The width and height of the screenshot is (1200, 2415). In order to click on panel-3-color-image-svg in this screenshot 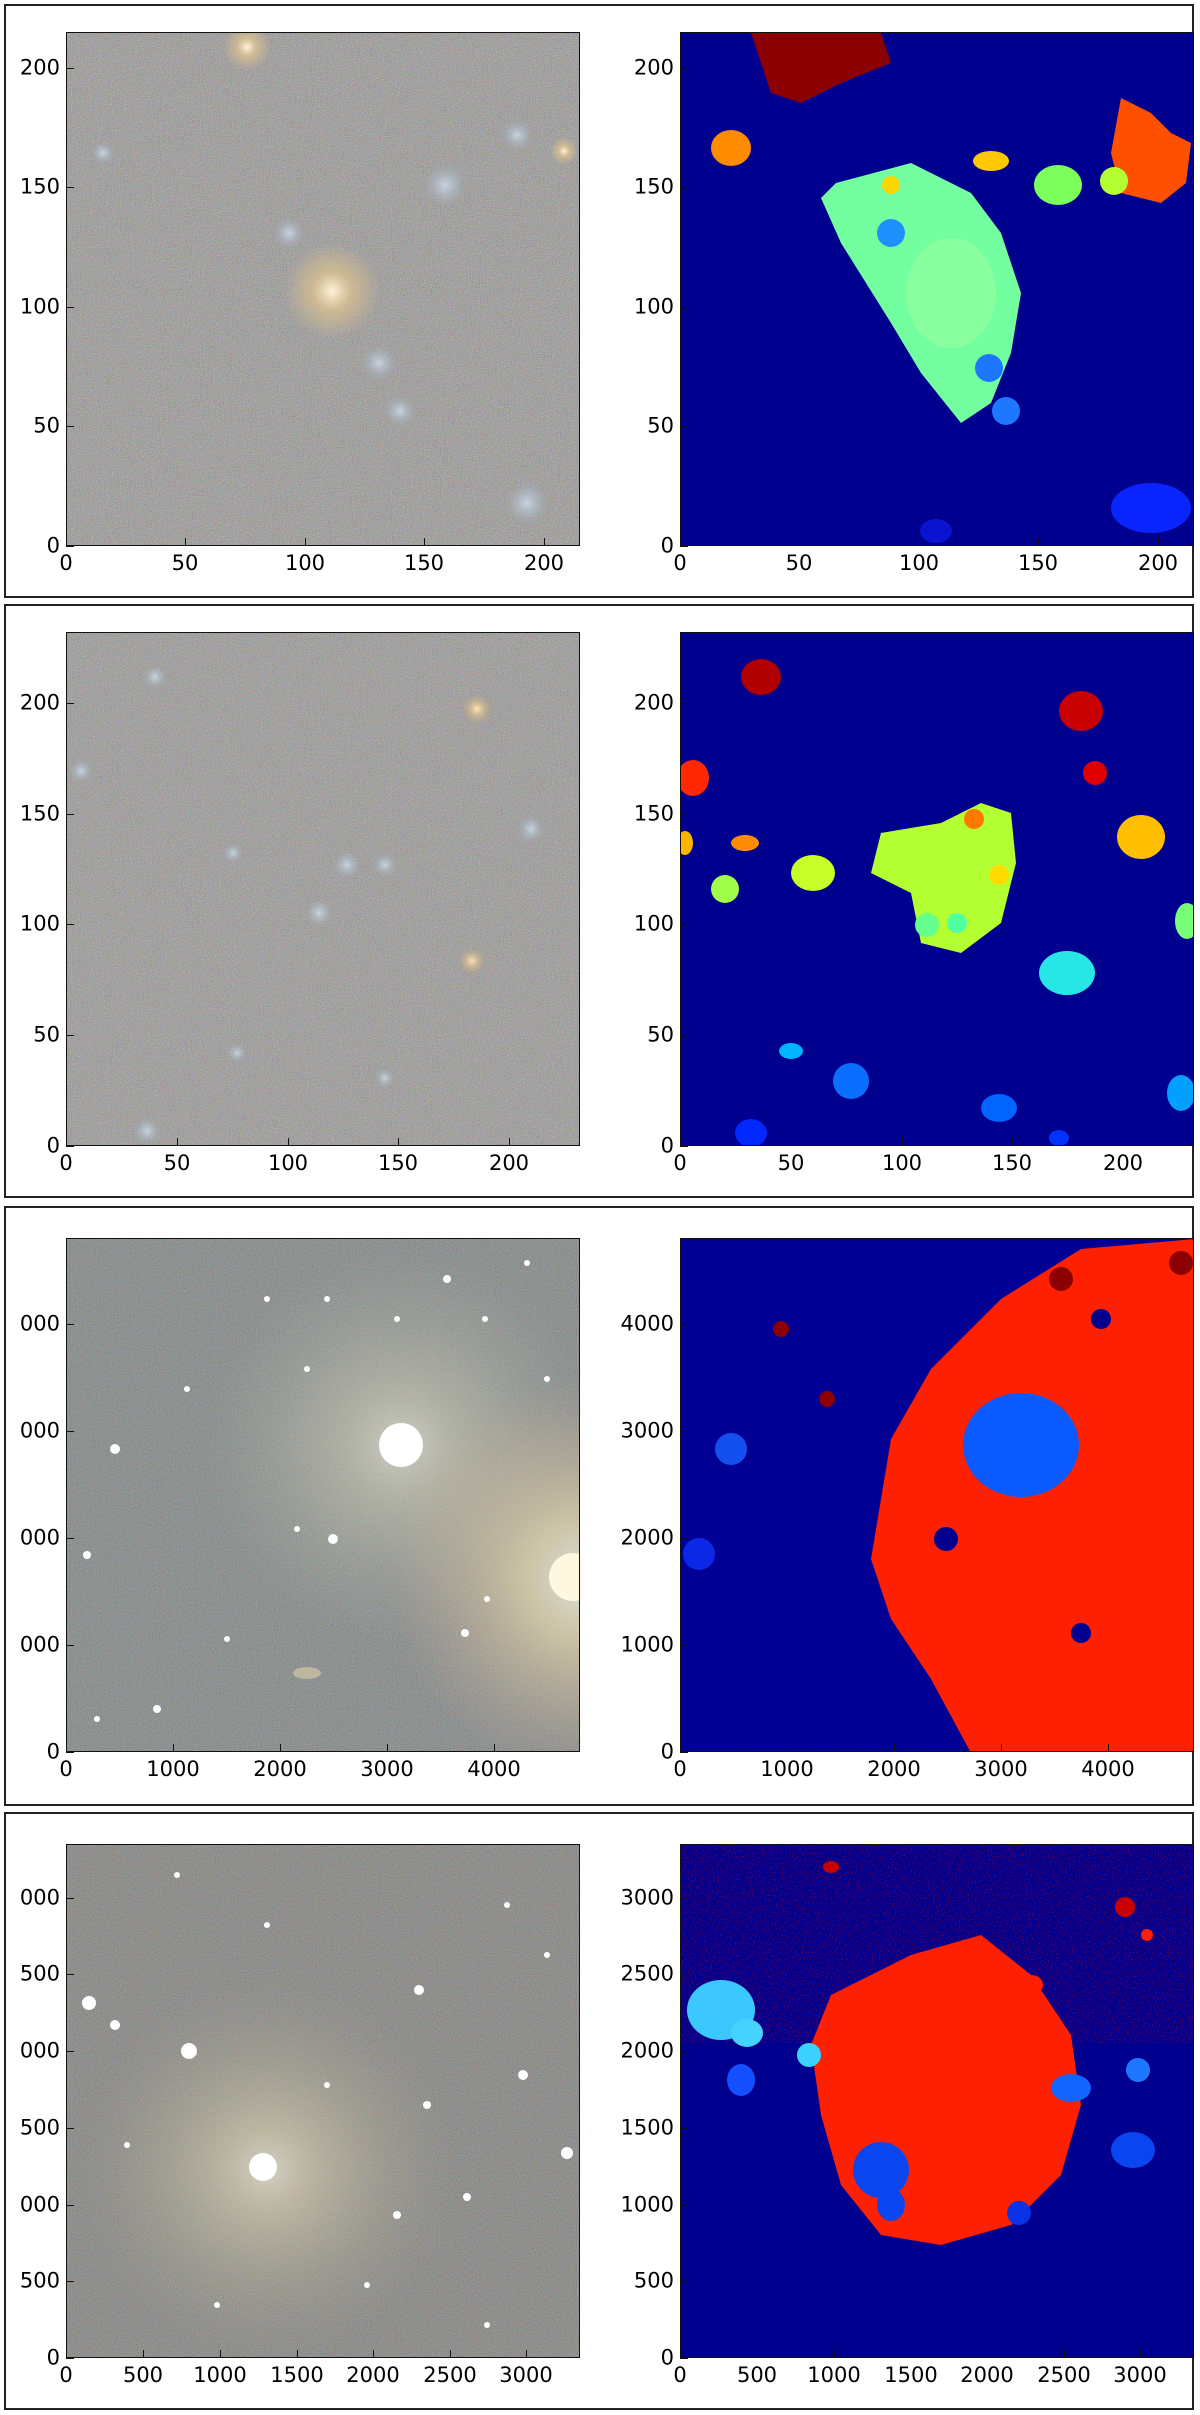, I will do `click(323, 1495)`.